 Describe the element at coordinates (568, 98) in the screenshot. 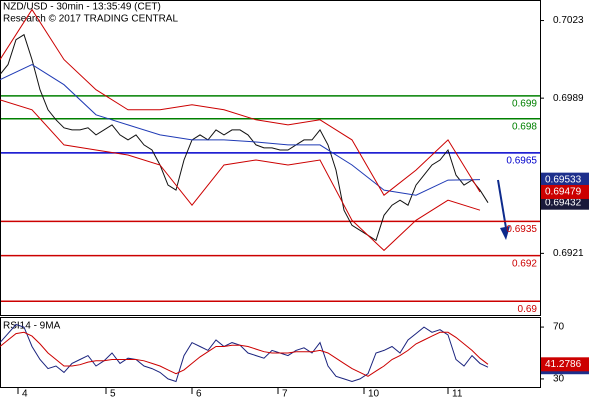

I see `y-tick-label: 0.6989` at that location.